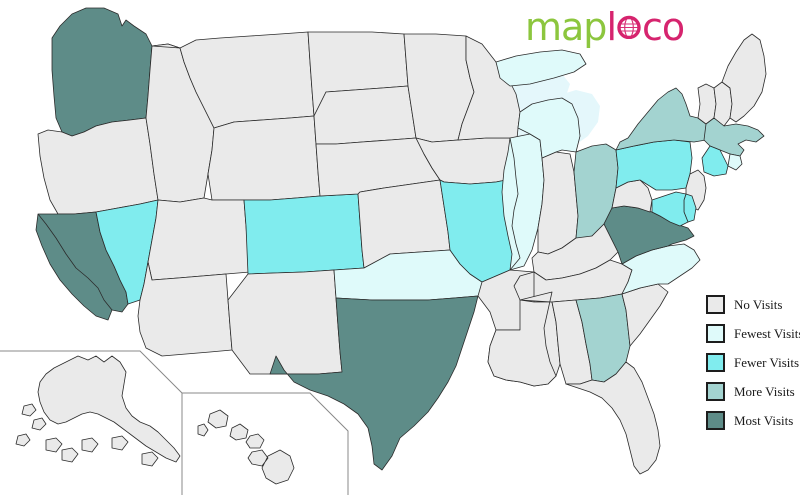  What do you see at coordinates (758, 304) in the screenshot?
I see `legend-label-no-visits: No Visits` at bounding box center [758, 304].